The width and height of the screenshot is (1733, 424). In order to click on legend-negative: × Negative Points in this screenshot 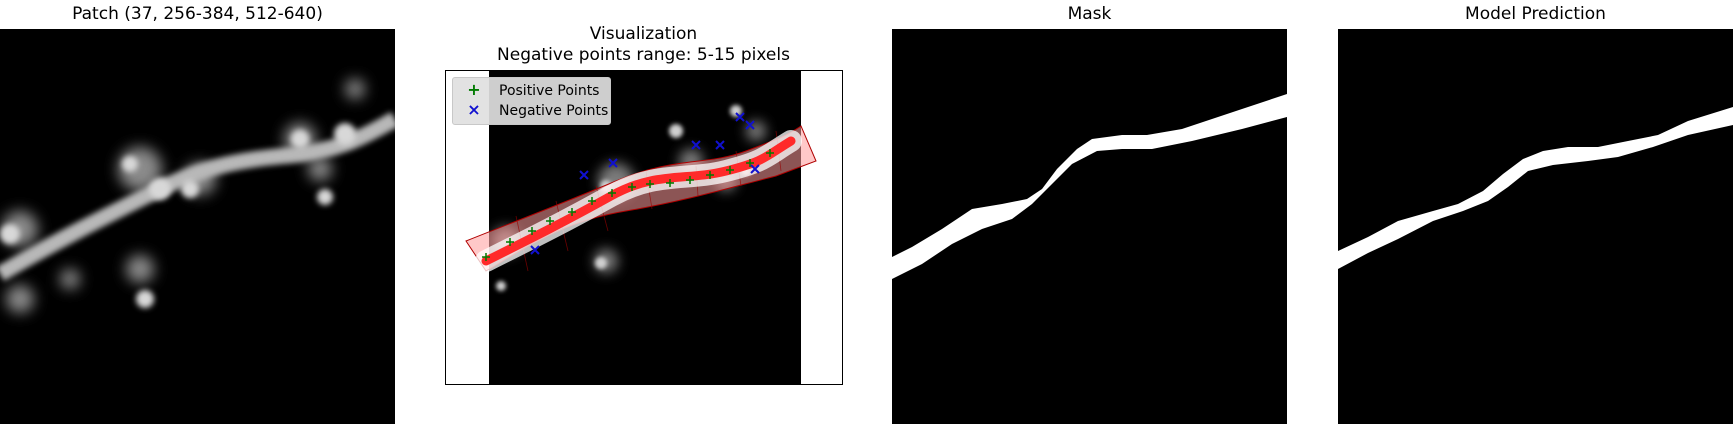, I will do `click(535, 110)`.